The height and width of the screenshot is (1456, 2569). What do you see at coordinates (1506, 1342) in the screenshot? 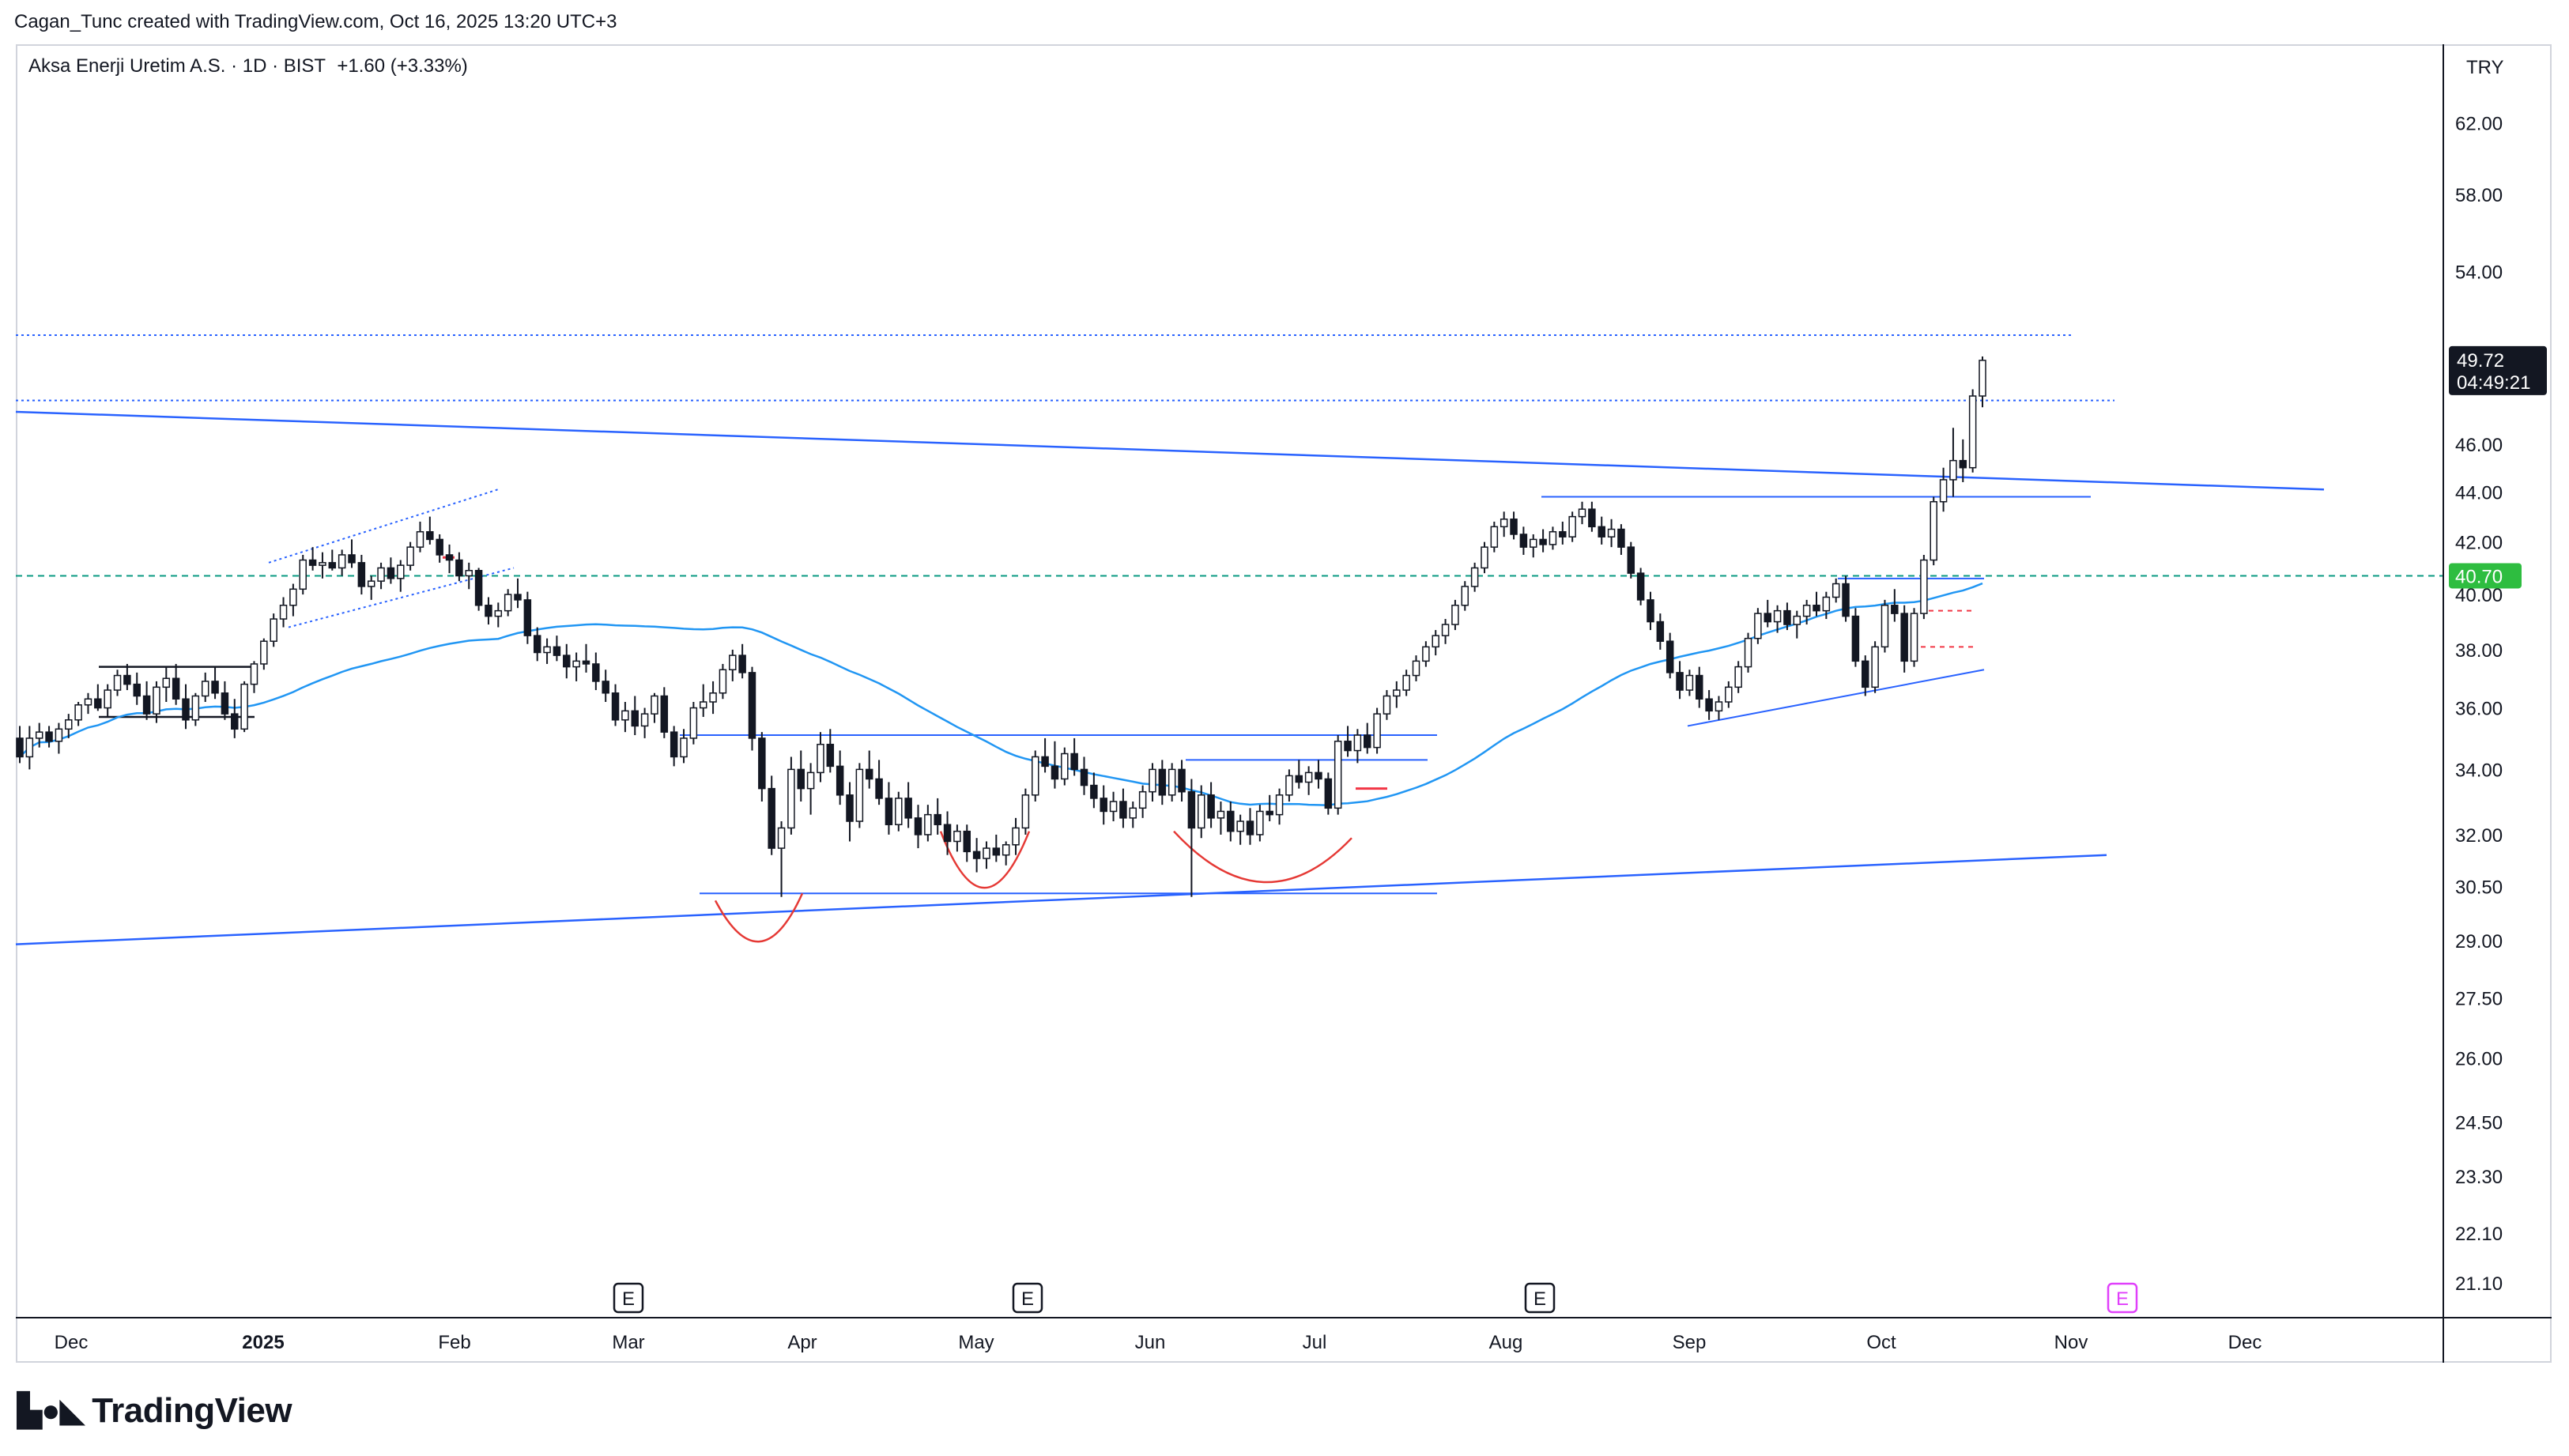
I see `time-tick-label: Aug` at bounding box center [1506, 1342].